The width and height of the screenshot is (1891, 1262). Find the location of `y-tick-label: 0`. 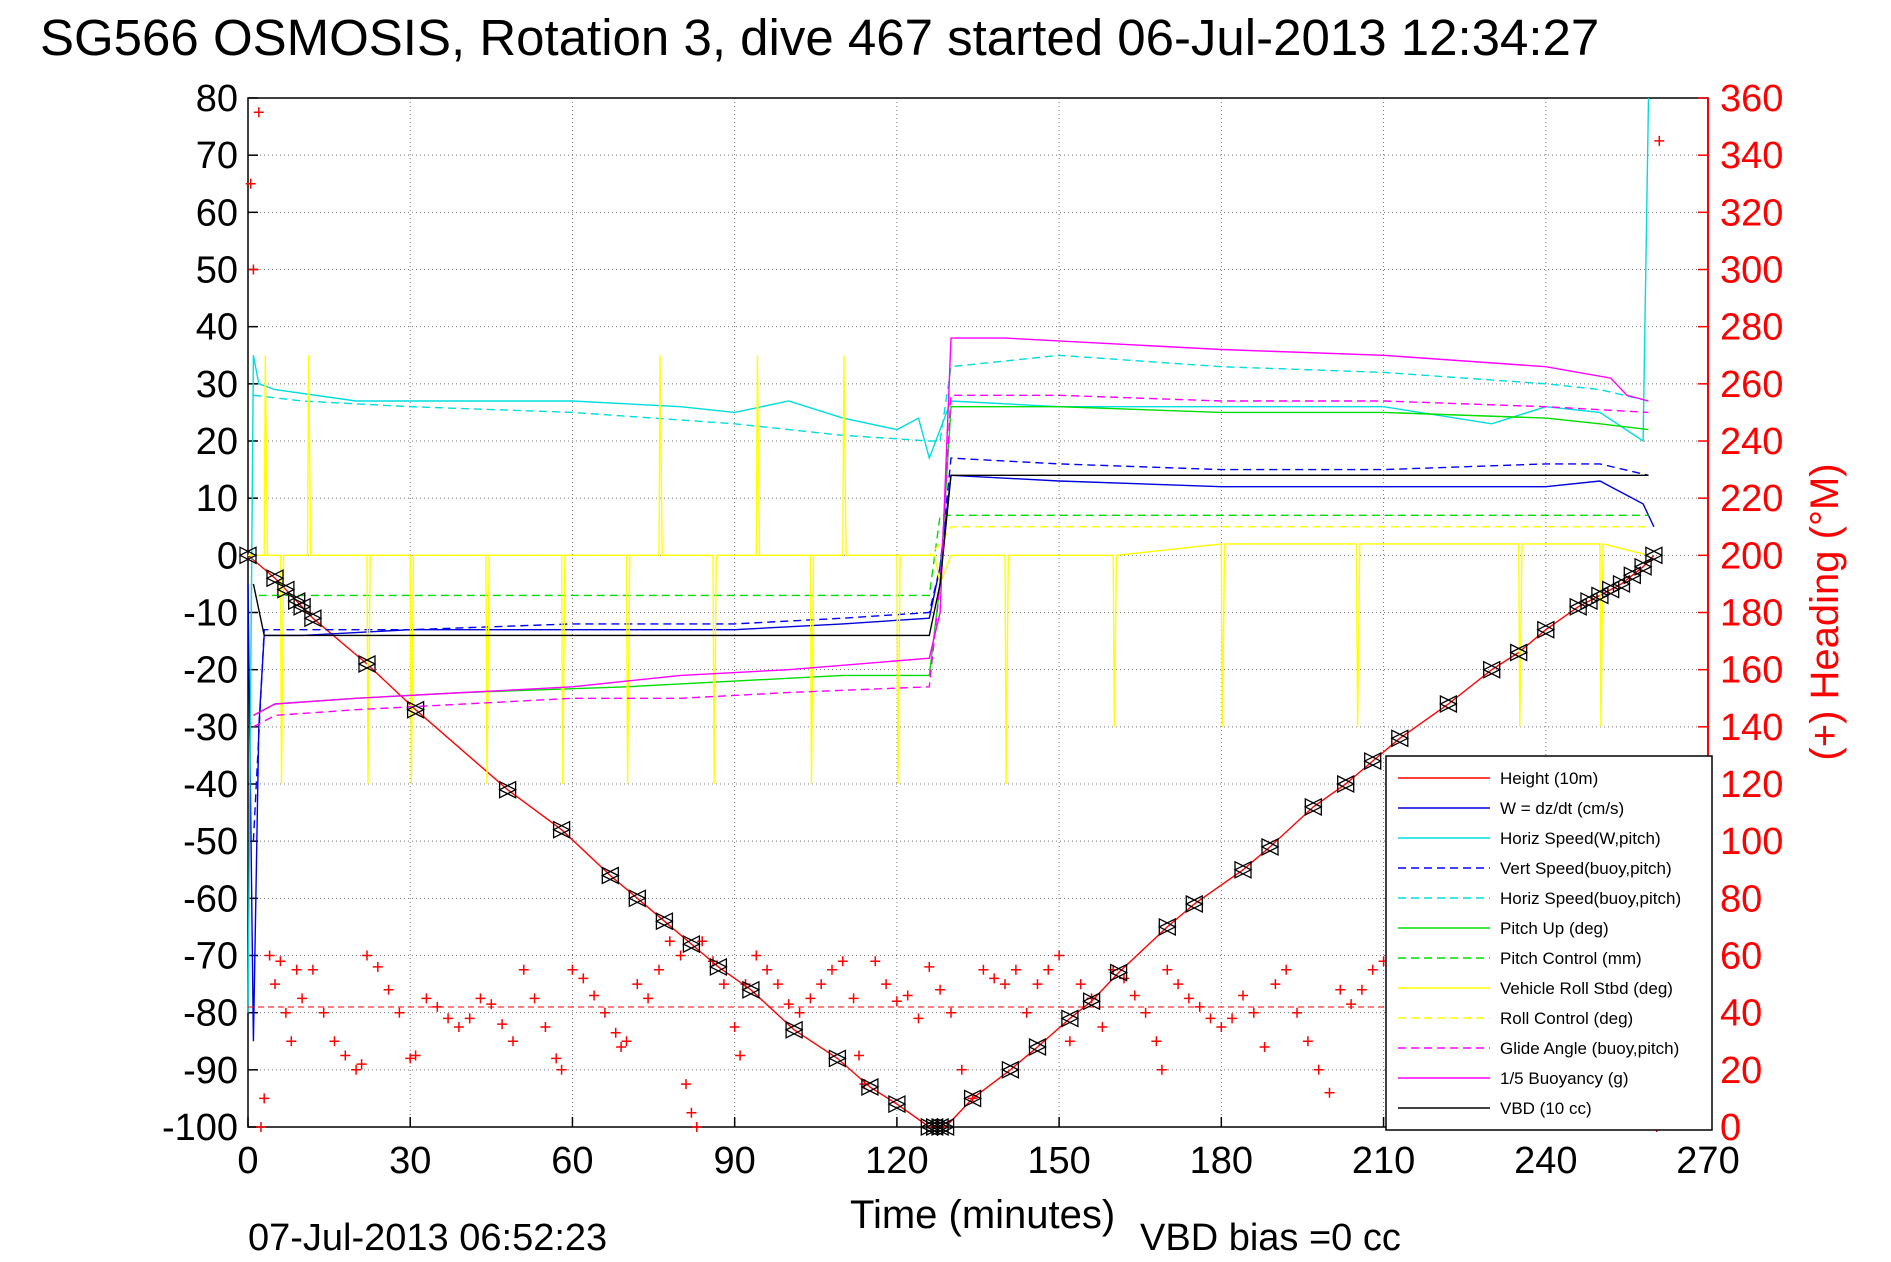

y-tick-label: 0 is located at coordinates (227, 556).